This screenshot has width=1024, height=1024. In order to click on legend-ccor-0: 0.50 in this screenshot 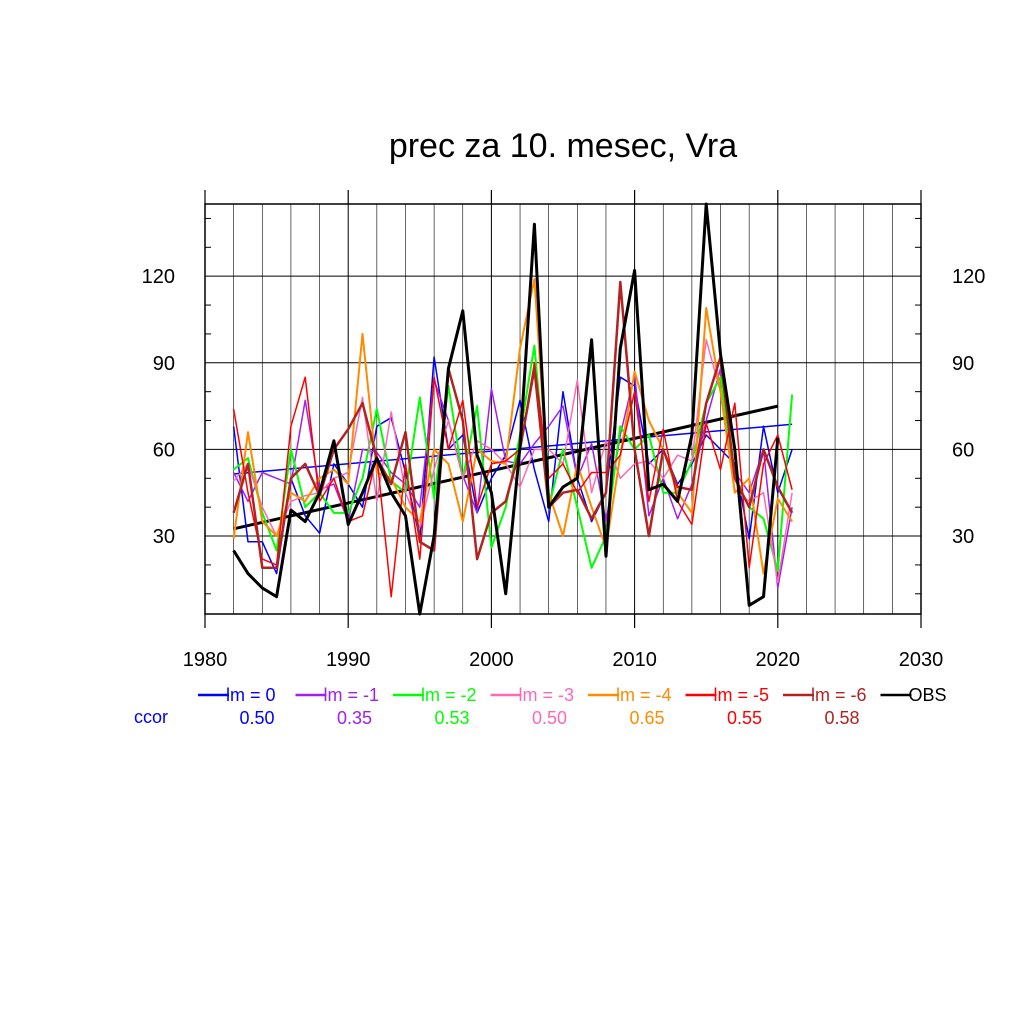, I will do `click(256, 718)`.